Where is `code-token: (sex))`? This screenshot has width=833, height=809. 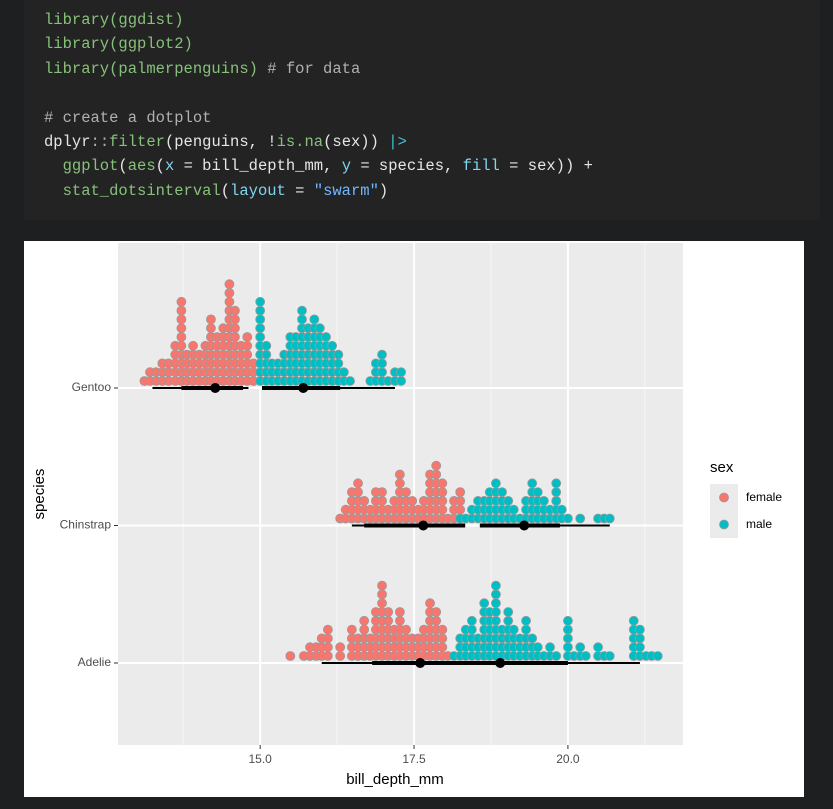
code-token: (sex)) is located at coordinates (356, 142).